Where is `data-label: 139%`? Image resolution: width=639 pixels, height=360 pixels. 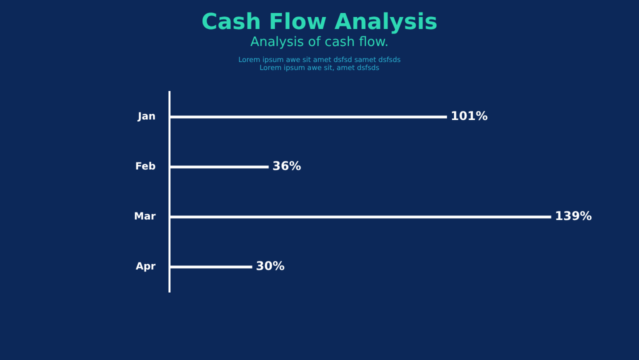
data-label: 139% is located at coordinates (573, 216).